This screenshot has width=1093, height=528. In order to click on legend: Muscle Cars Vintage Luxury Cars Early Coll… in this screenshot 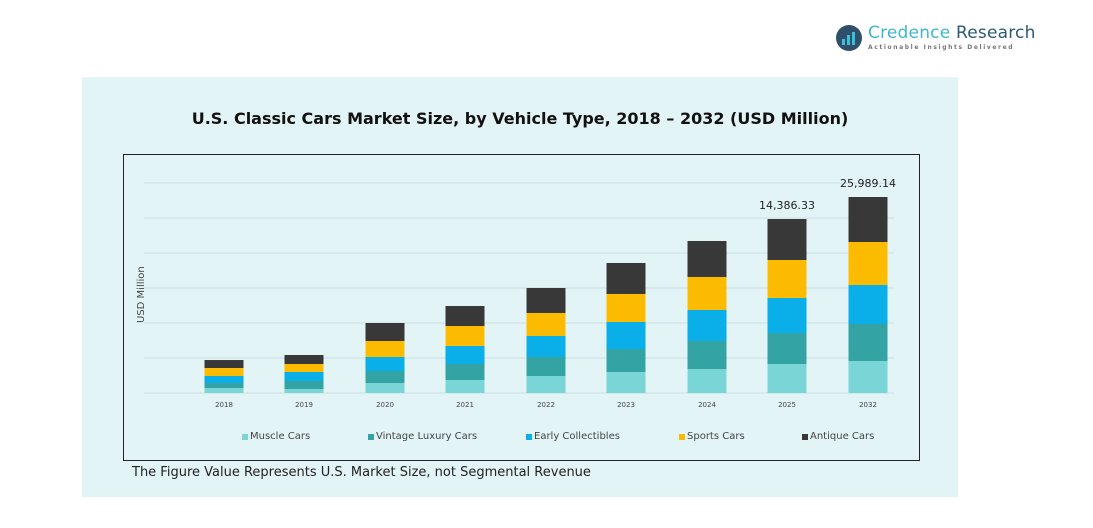, I will do `click(520, 439)`.